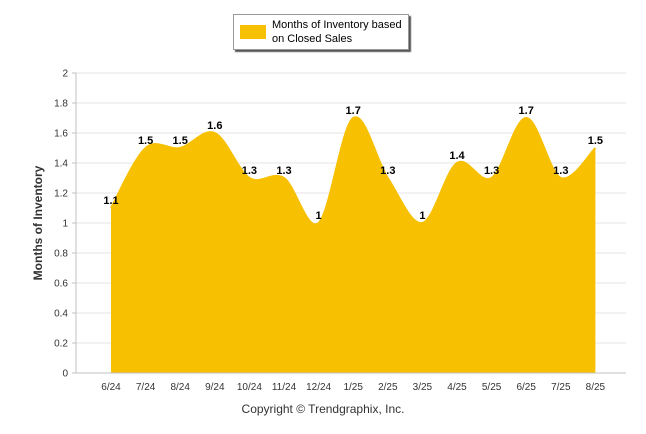 The height and width of the screenshot is (434, 646). I want to click on data-label: 1.6, so click(214, 126).